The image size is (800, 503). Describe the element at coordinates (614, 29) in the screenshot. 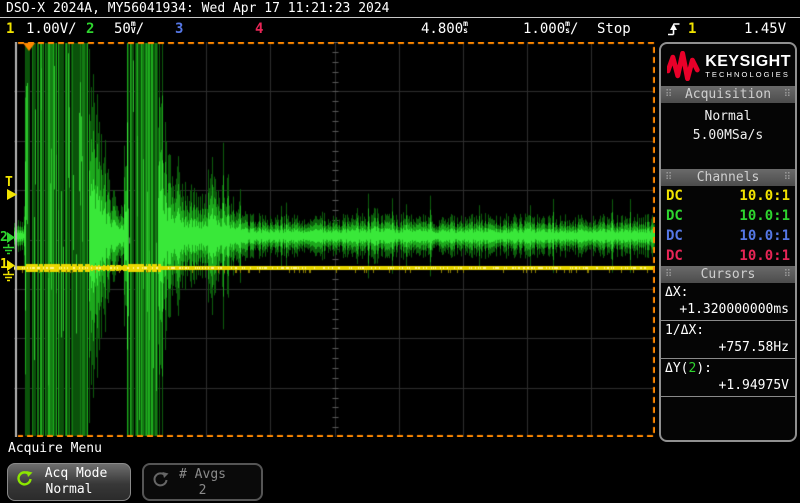

I see `run-state: Stop` at that location.